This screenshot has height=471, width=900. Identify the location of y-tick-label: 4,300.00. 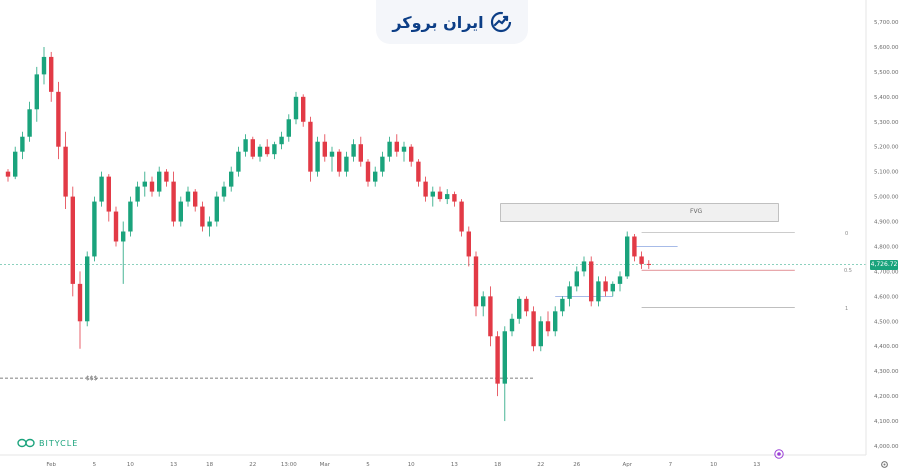
(886, 372).